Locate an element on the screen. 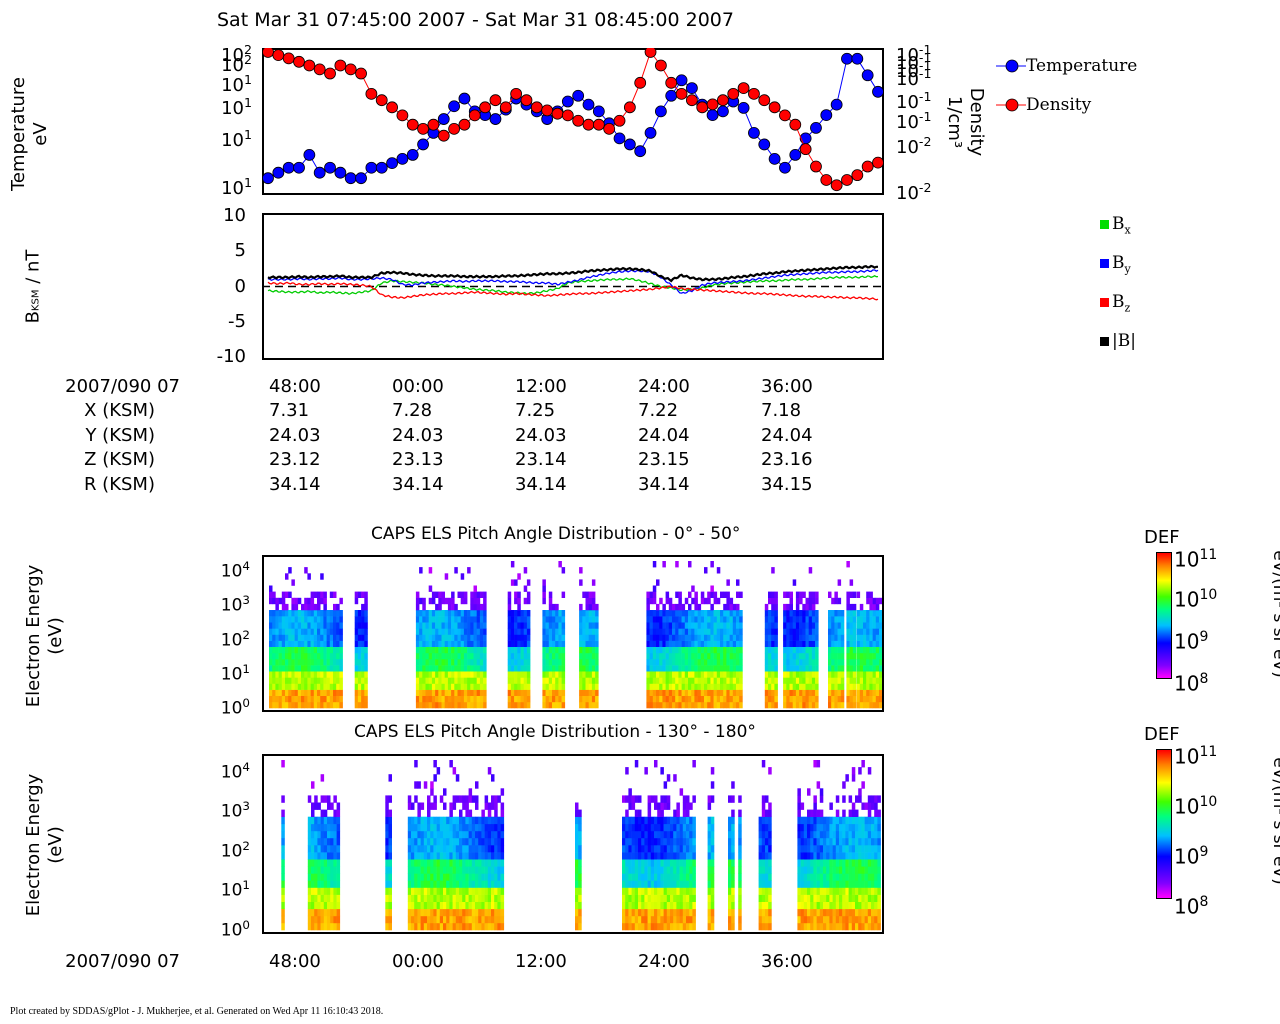  bottom-axis-date: 2007/090 07 is located at coordinates (122, 961).